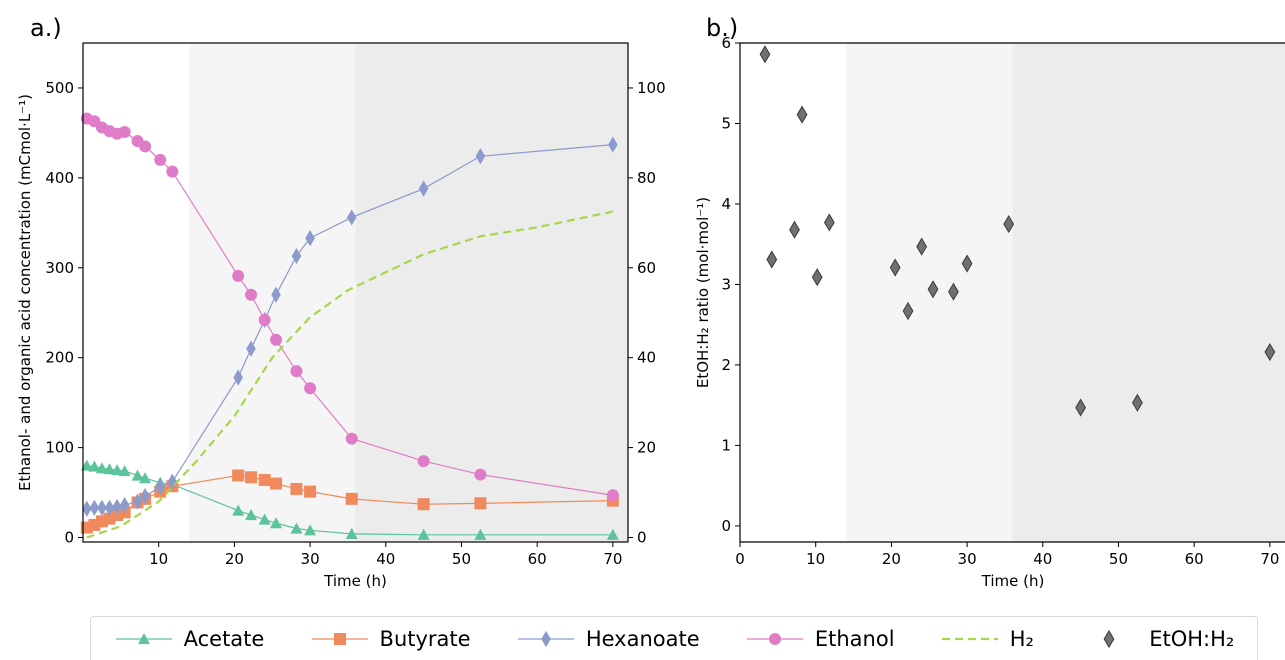 The width and height of the screenshot is (1285, 660). What do you see at coordinates (224, 638) in the screenshot?
I see `legend-label: Acetate` at bounding box center [224, 638].